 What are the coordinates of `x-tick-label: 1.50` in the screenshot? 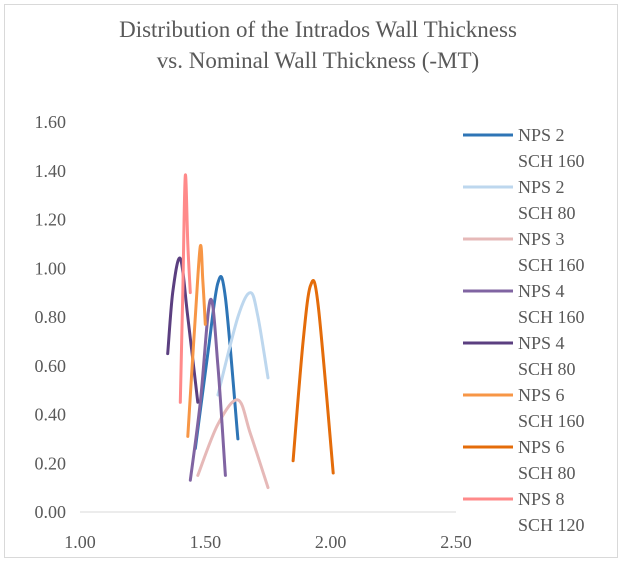 It's located at (206, 542).